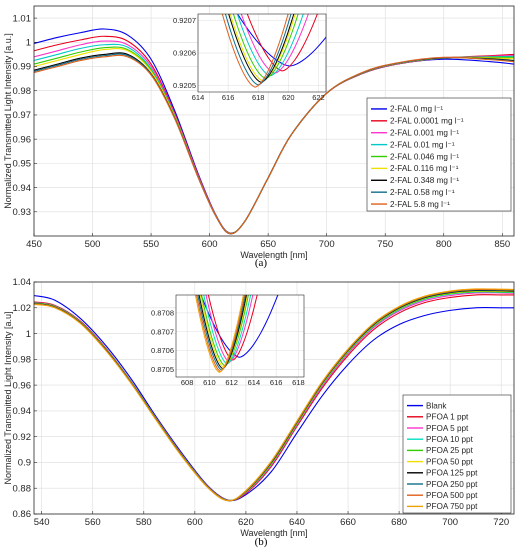 The height and width of the screenshot is (555, 519). What do you see at coordinates (34, 244) in the screenshot?
I see `x-tick-label: 450` at bounding box center [34, 244].